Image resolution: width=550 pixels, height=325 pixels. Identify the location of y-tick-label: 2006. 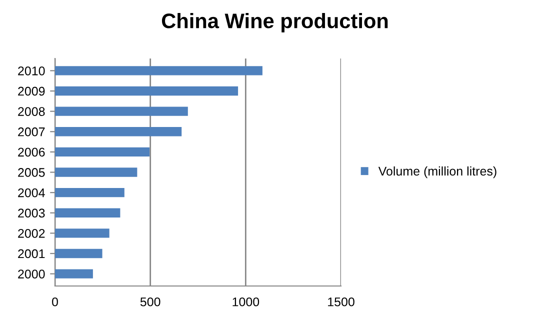
(31, 152).